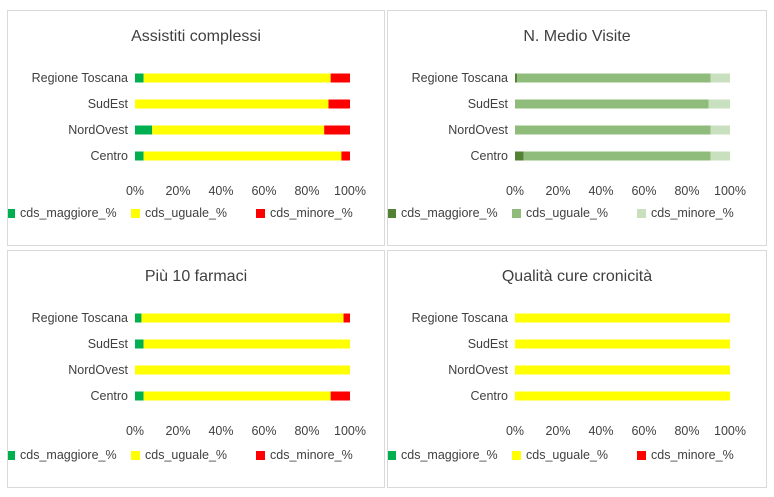 This screenshot has height=497, width=774. What do you see at coordinates (576, 36) in the screenshot?
I see `chart-title: N. Medio Visite` at bounding box center [576, 36].